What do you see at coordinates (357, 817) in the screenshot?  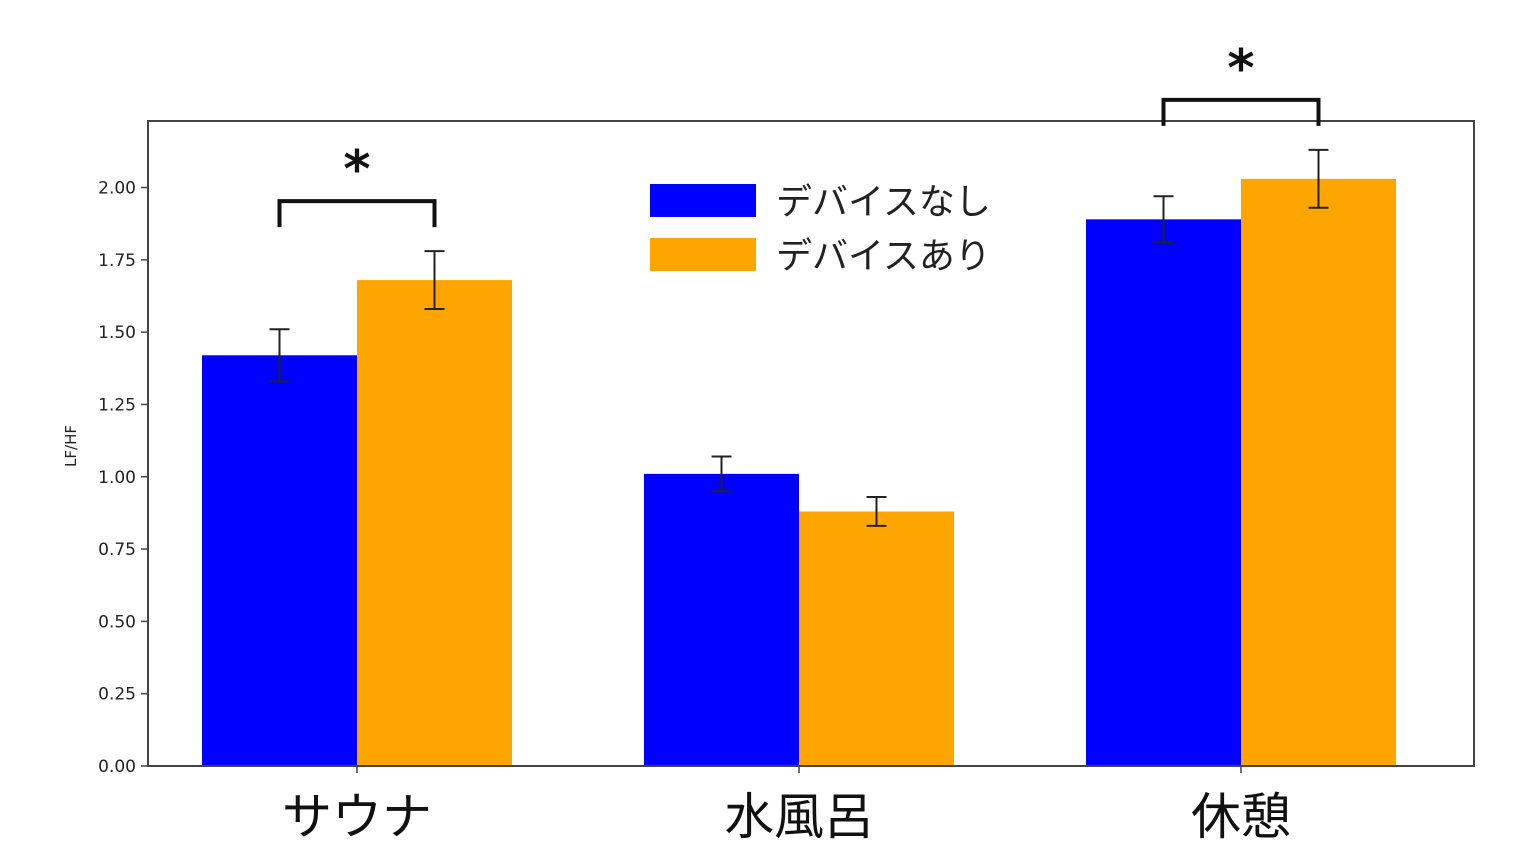 I see `x-tick-label: サウナ` at bounding box center [357, 817].